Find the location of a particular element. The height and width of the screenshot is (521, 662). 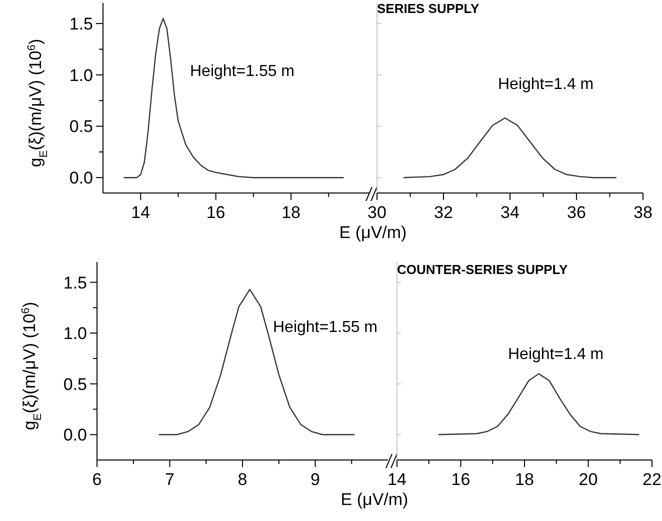

x-tick-label: 36 is located at coordinates (576, 212).